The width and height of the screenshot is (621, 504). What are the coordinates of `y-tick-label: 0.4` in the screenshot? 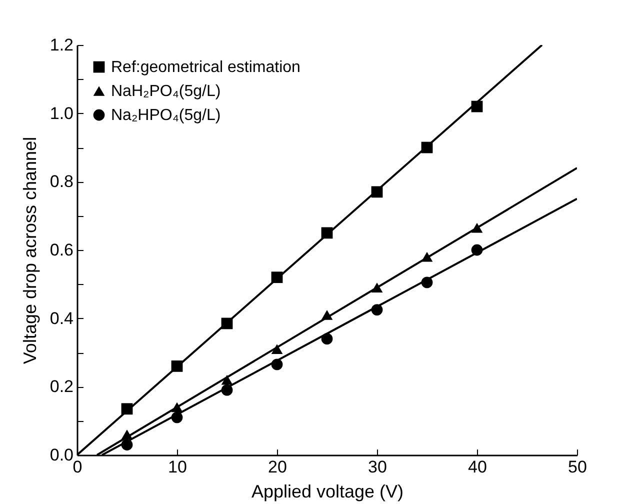 It's located at (62, 318).